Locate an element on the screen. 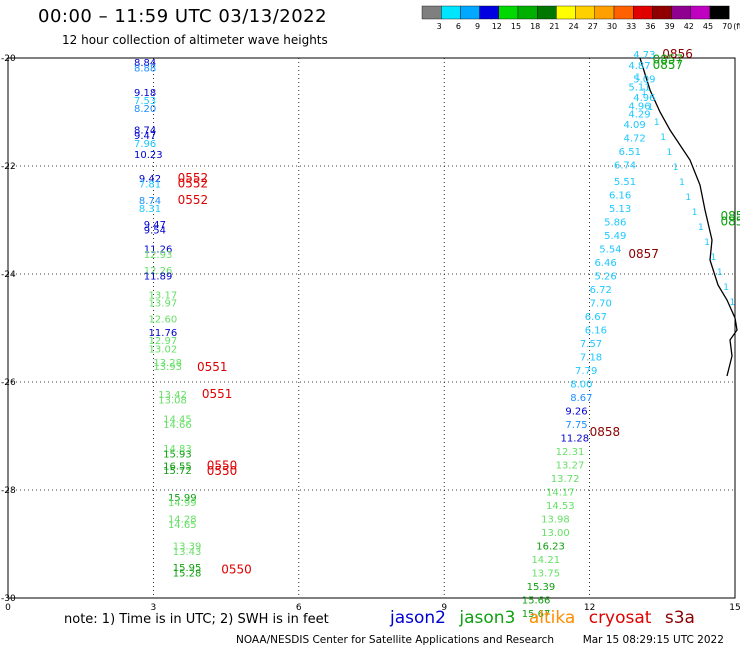 The image size is (740, 650). swh-data-label: 5.13 is located at coordinates (620, 209).